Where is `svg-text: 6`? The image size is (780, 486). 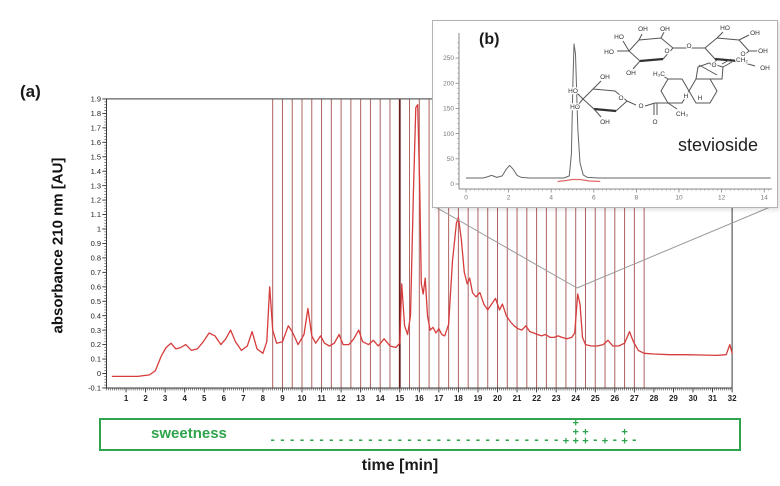 svg-text: 6 is located at coordinates (594, 198).